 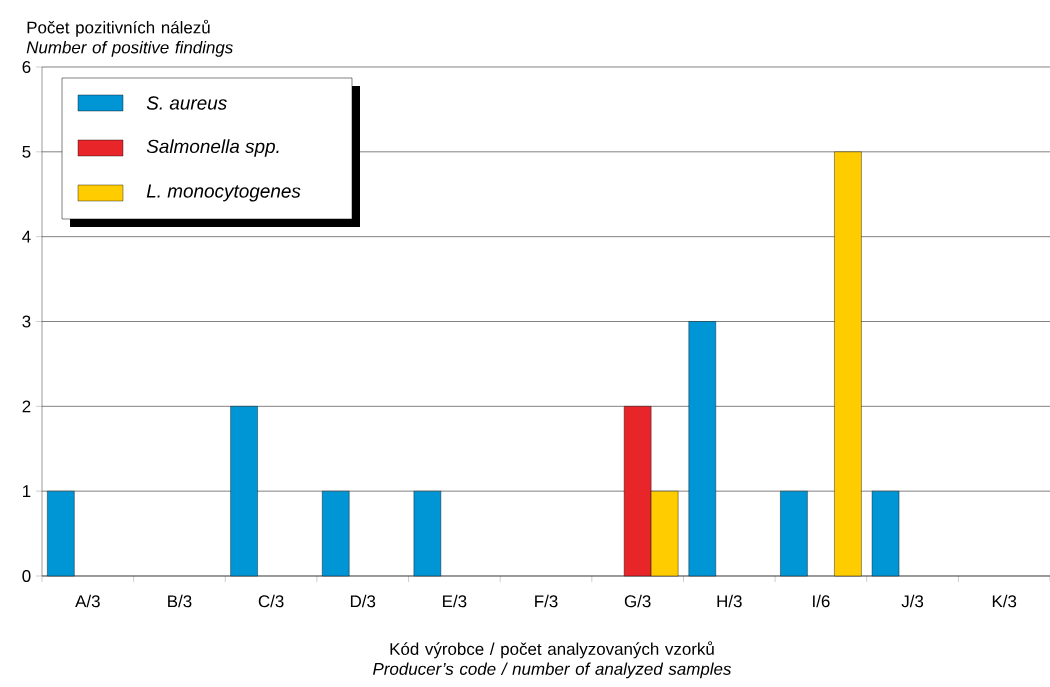 What do you see at coordinates (271, 601) in the screenshot?
I see `x-tick-label: C/3` at bounding box center [271, 601].